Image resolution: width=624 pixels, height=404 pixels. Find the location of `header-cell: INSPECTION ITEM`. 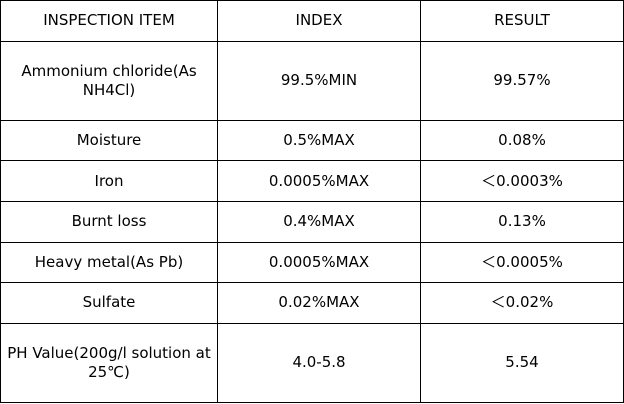

header-cell: INSPECTION ITEM is located at coordinates (109, 21).